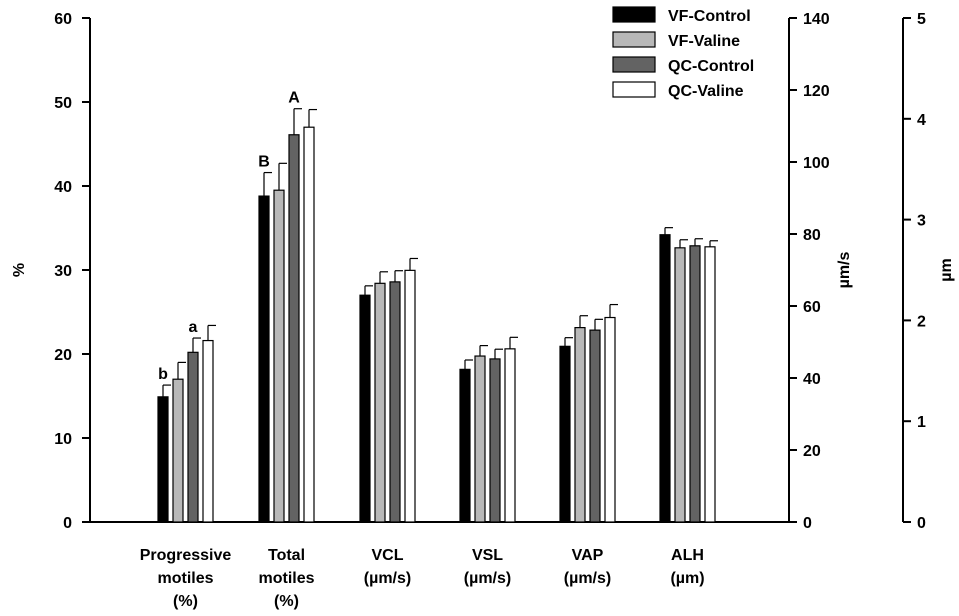  I want to click on category-label: ALH, so click(687, 555).